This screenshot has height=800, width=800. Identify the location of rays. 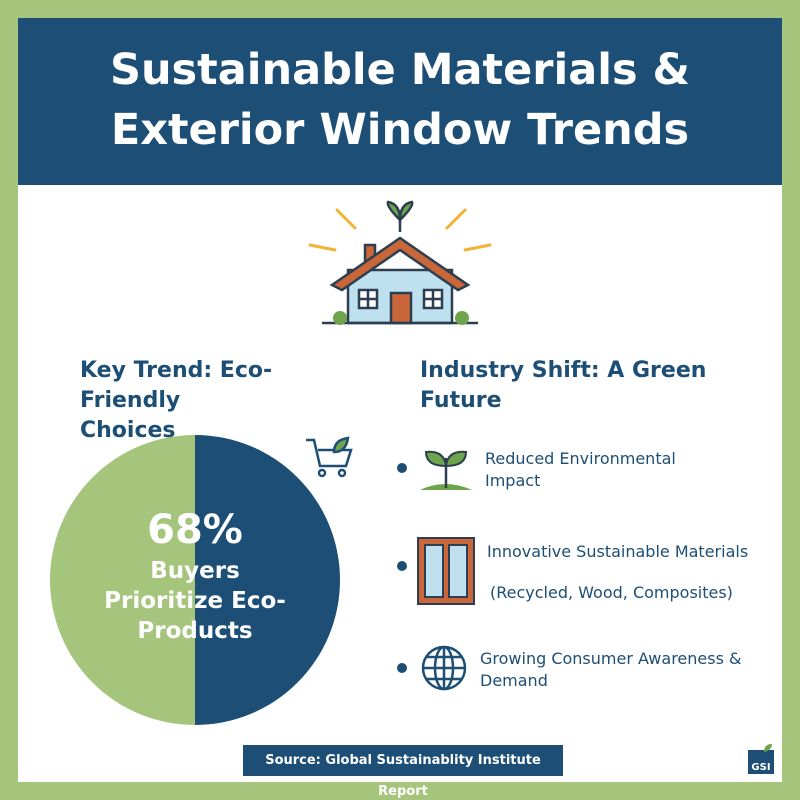
(400, 230).